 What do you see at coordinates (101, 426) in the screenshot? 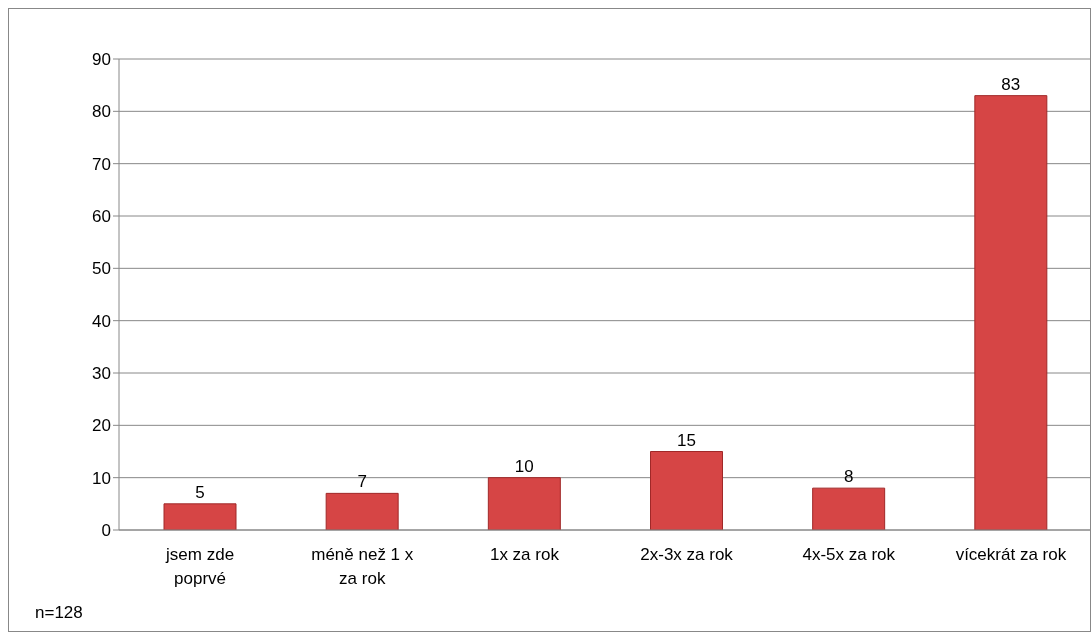
I see `y-tick-label: 20` at bounding box center [101, 426].